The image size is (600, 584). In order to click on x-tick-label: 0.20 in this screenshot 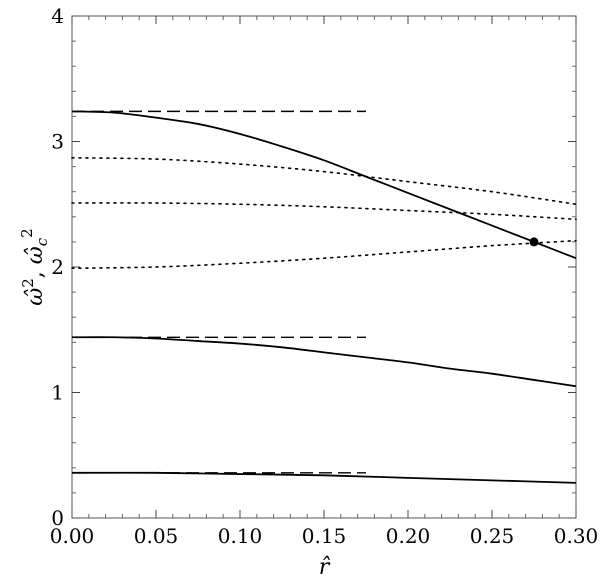, I will do `click(408, 536)`.